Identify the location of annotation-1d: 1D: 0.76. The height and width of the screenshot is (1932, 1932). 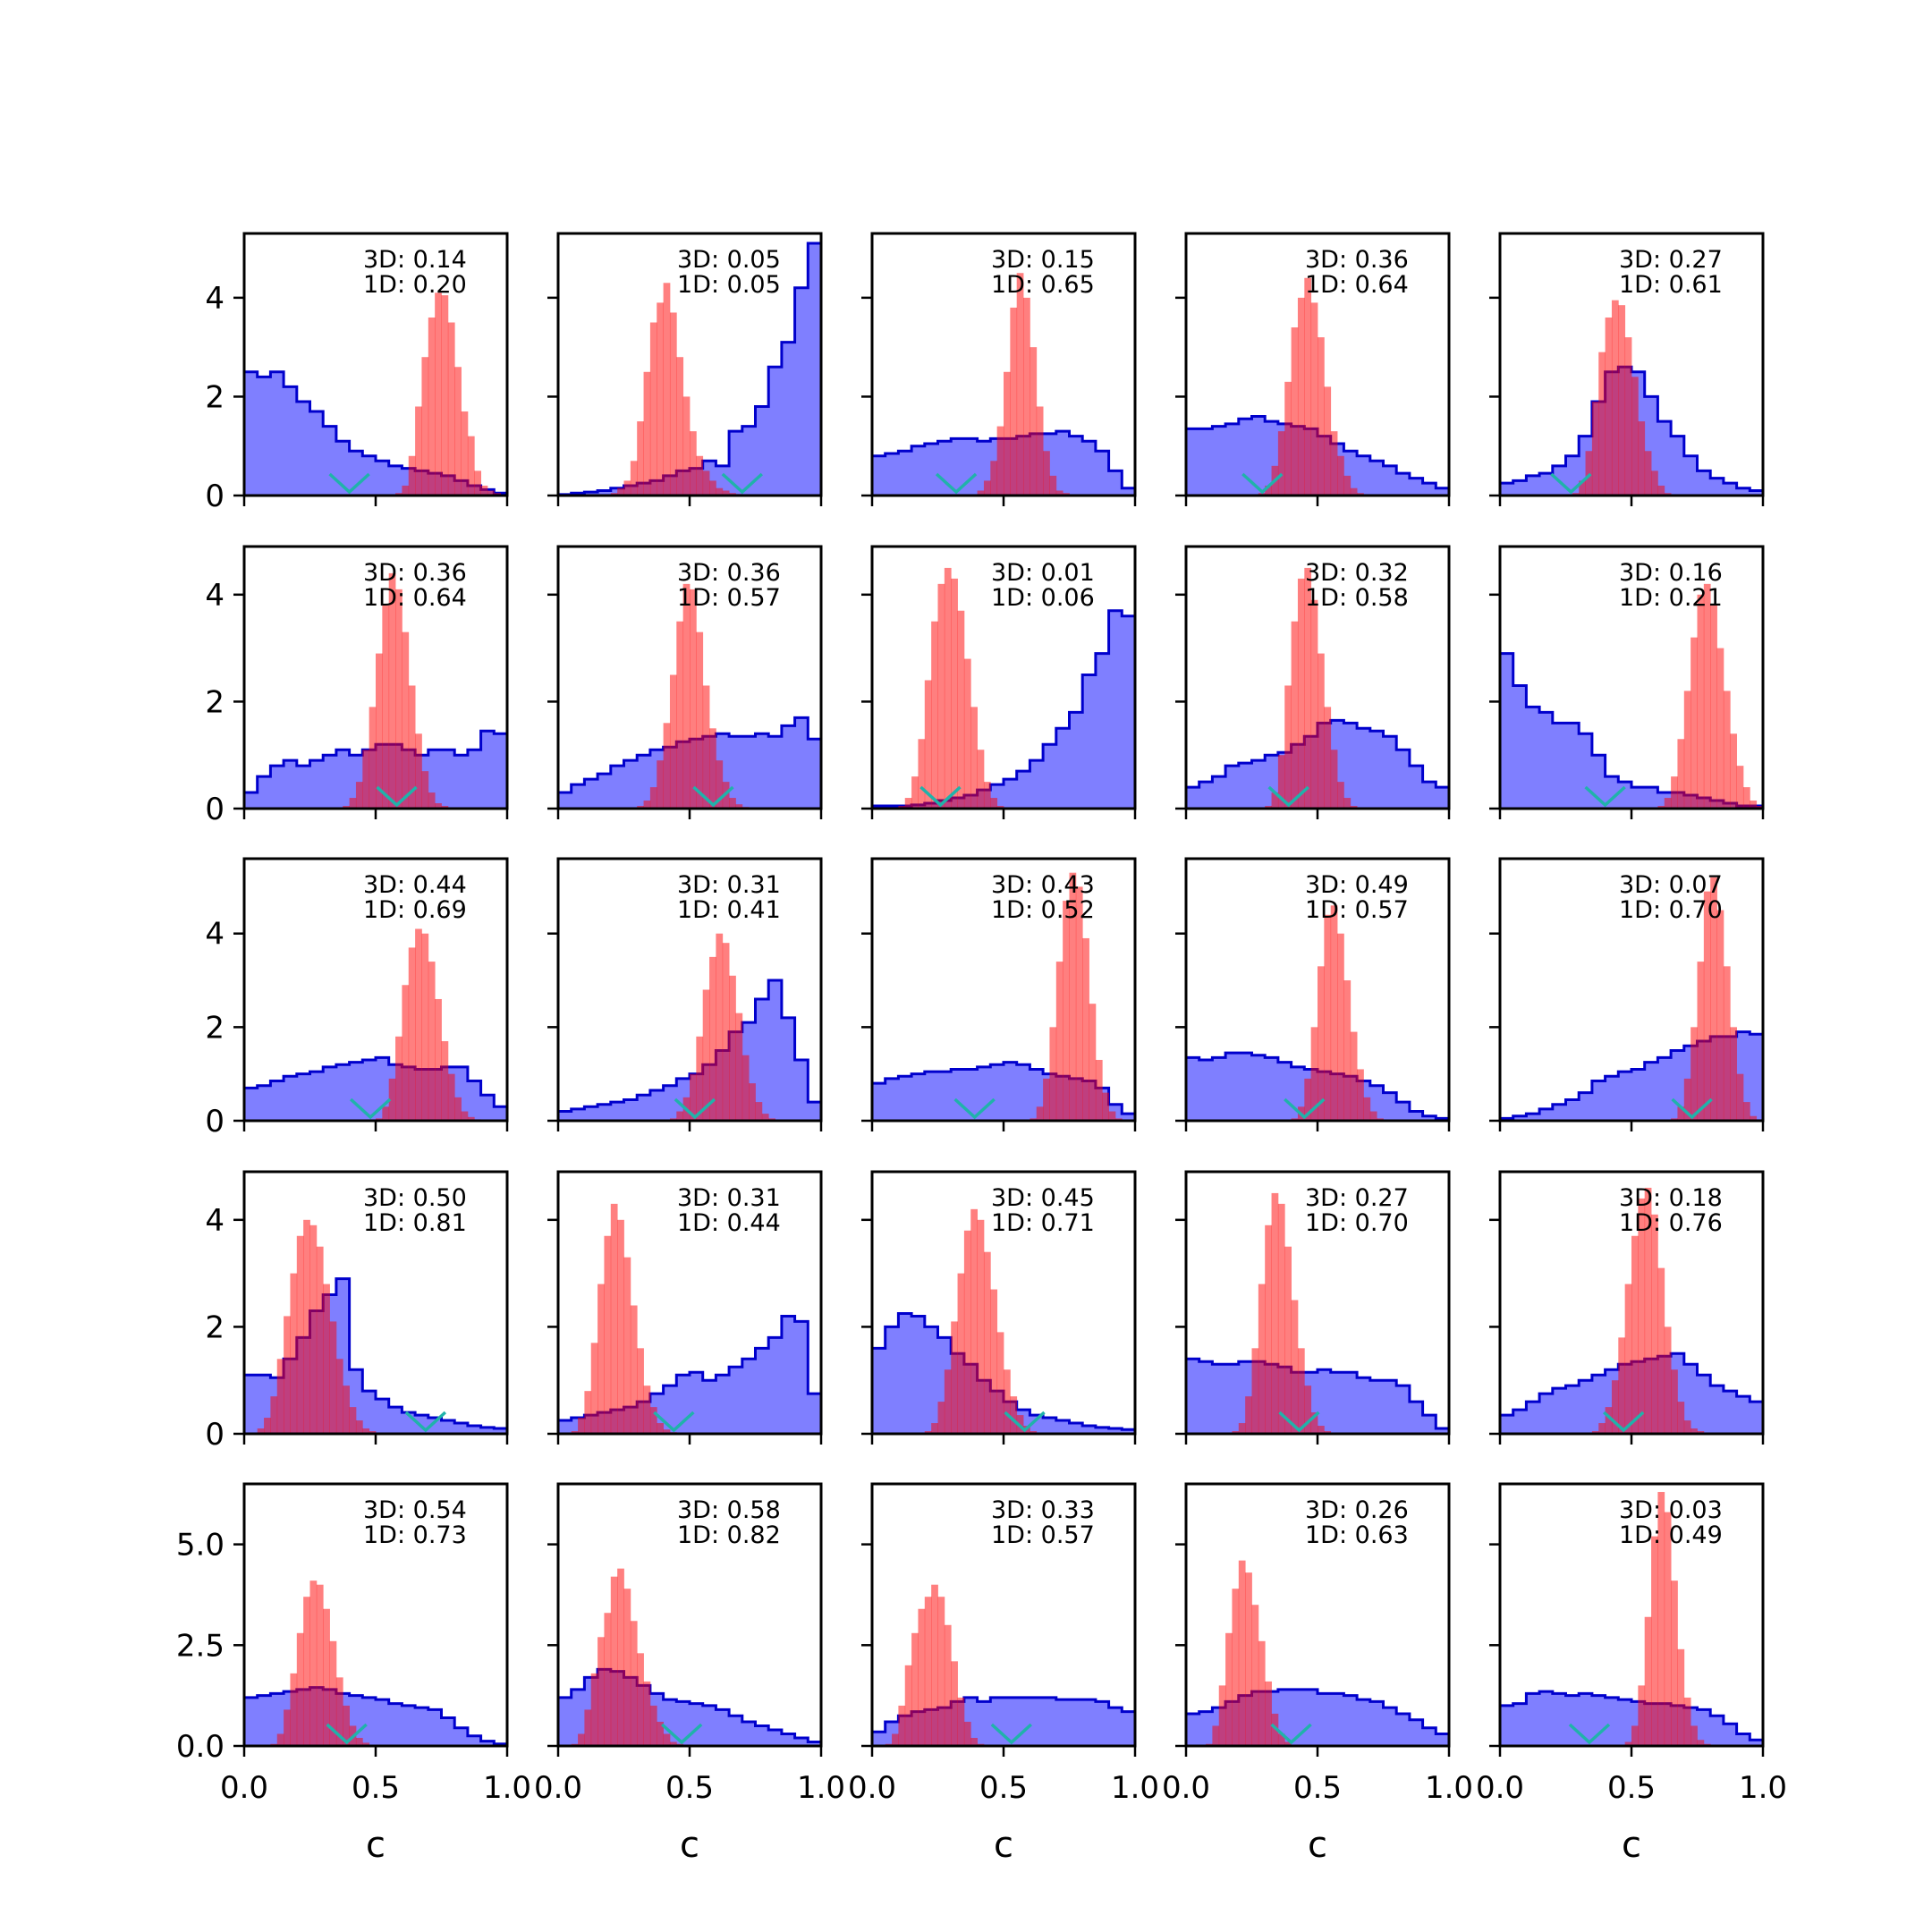
(1671, 1223).